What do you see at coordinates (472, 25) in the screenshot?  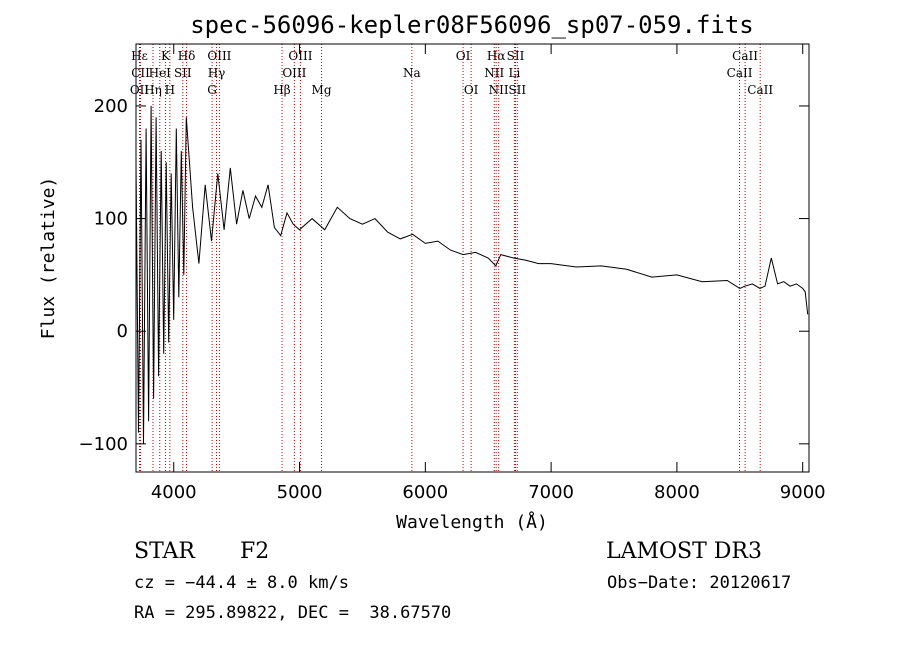 I see `chart-title: spec-56096-kepler08F56096_sp07-059.fits` at bounding box center [472, 25].